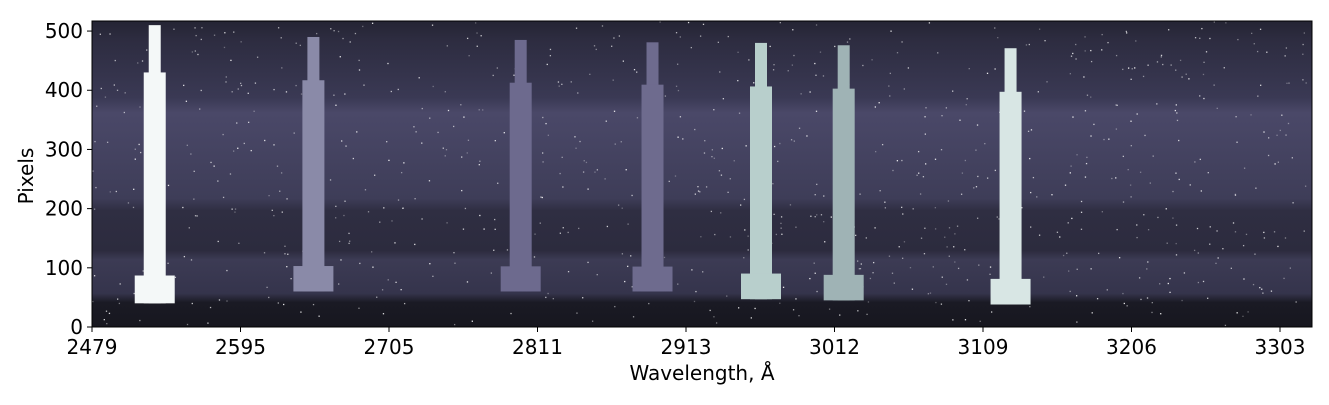 This screenshot has height=405, width=1329. What do you see at coordinates (389, 347) in the screenshot?
I see `x-tick-label: 2705` at bounding box center [389, 347].